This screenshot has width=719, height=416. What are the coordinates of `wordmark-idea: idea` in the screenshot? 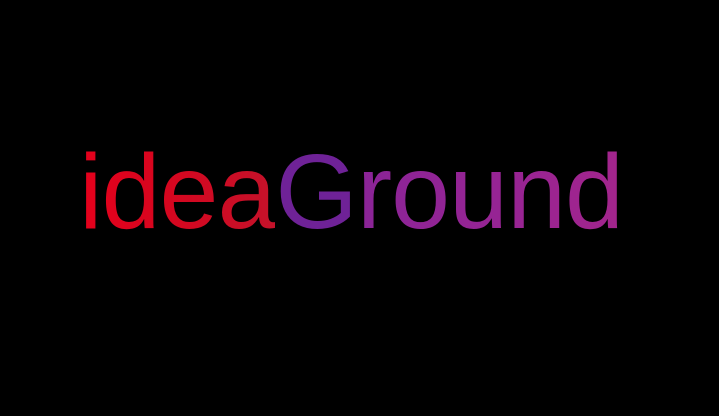 It's located at (177, 192).